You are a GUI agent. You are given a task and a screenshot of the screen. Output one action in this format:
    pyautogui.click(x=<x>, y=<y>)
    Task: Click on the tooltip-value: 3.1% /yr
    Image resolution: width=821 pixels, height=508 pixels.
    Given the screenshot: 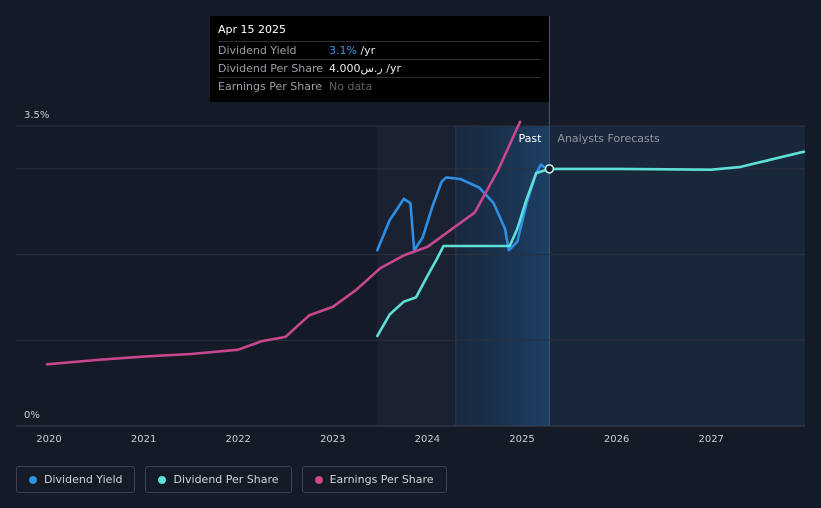 What is the action you would take?
    pyautogui.click(x=352, y=50)
    